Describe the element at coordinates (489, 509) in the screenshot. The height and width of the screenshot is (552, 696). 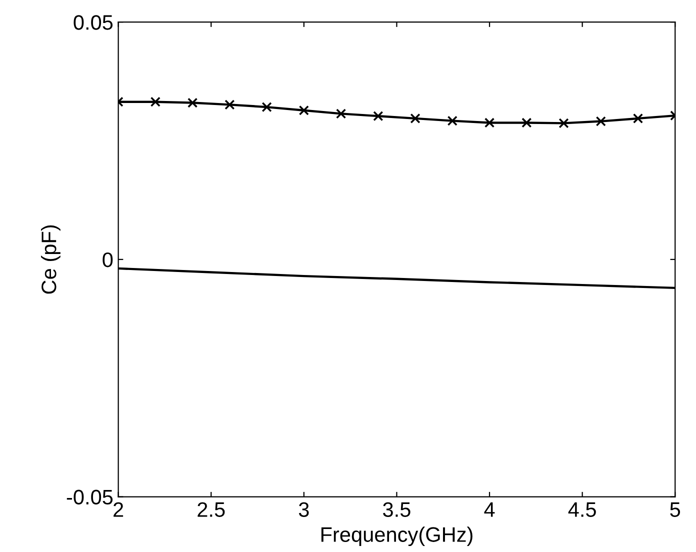
I see `x-tick-label: 4` at that location.